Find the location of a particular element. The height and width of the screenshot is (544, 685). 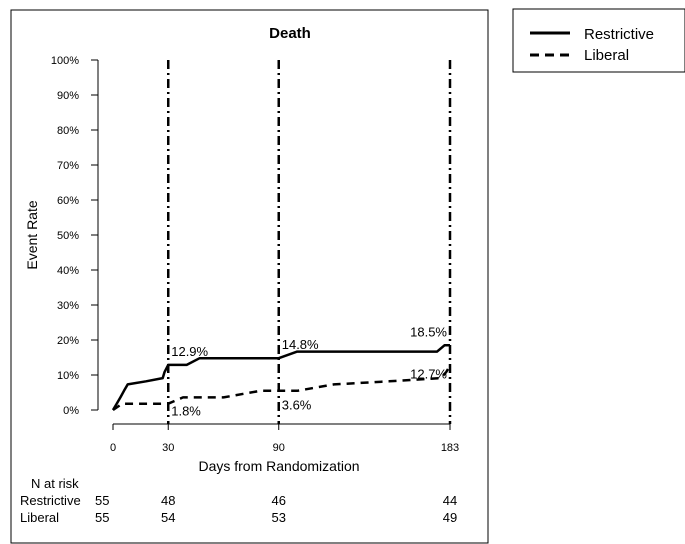

y-axis-title: Event Rate is located at coordinates (32, 234).